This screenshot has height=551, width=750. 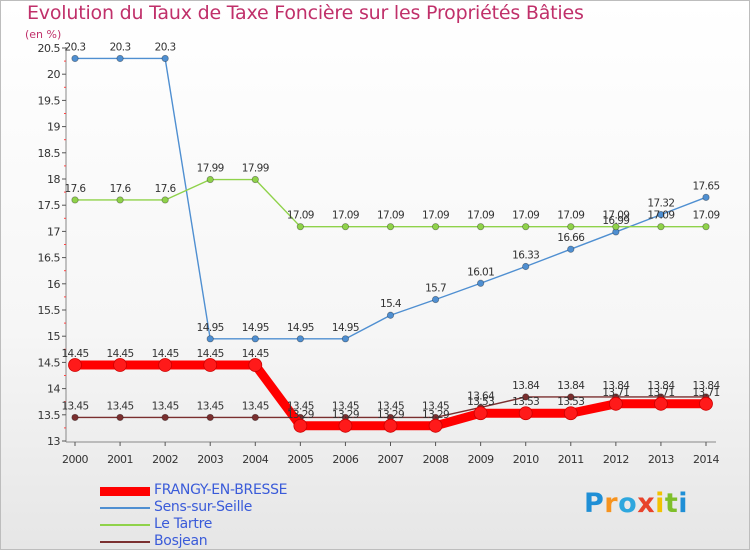 What do you see at coordinates (49, 153) in the screenshot?
I see `y-tick-label: 18.5` at bounding box center [49, 153].